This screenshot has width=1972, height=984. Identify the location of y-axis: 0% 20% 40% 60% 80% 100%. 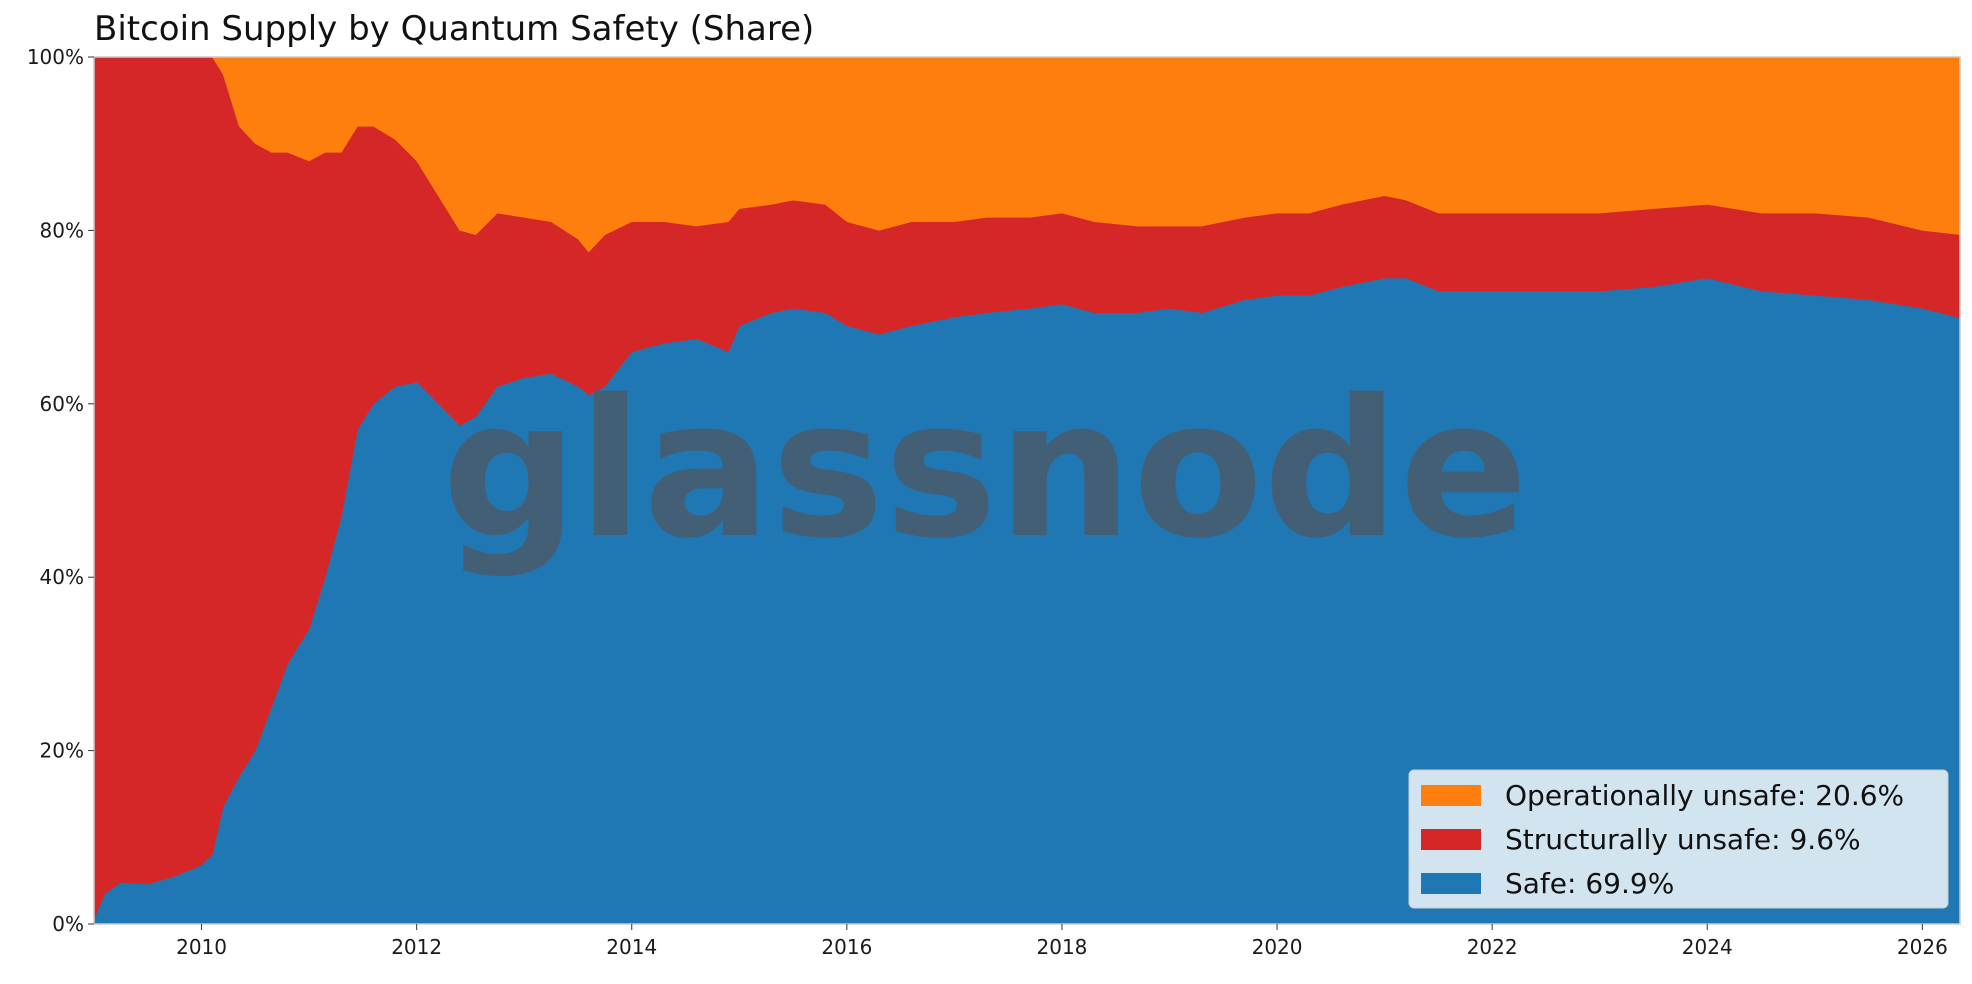
(60, 490).